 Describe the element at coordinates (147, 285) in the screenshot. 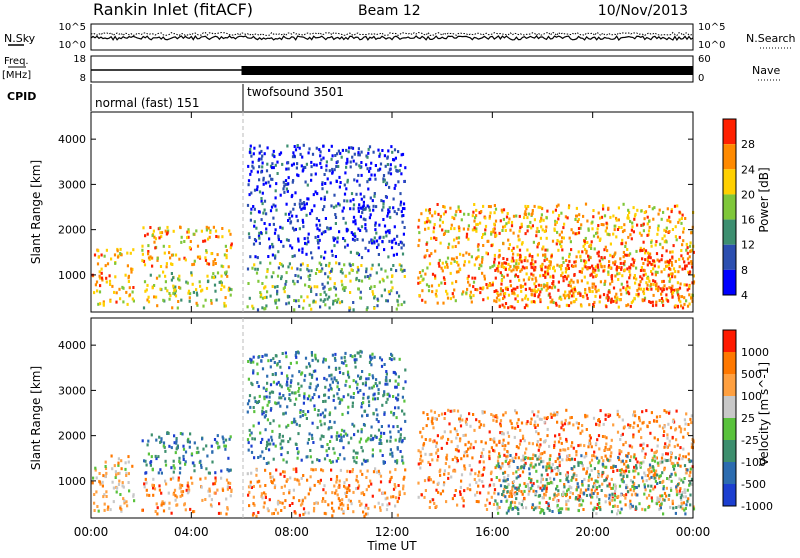

I see `power-cell-r2` at that location.